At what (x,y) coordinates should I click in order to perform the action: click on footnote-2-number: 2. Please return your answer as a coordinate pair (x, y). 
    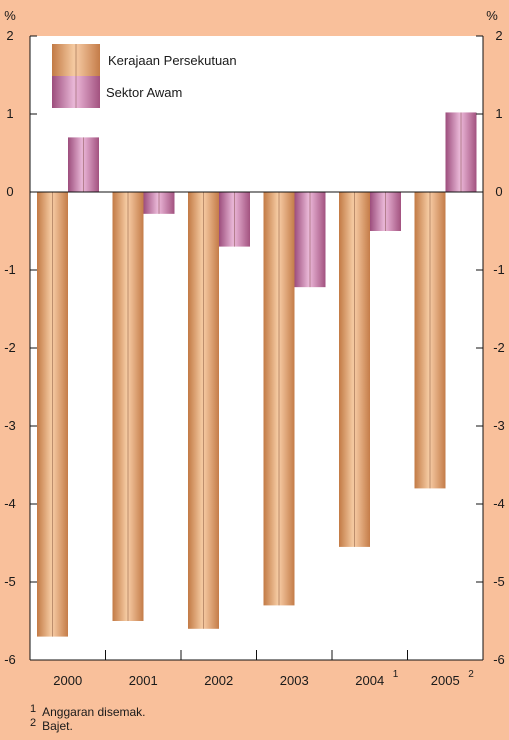
    Looking at the image, I should click on (33, 723).